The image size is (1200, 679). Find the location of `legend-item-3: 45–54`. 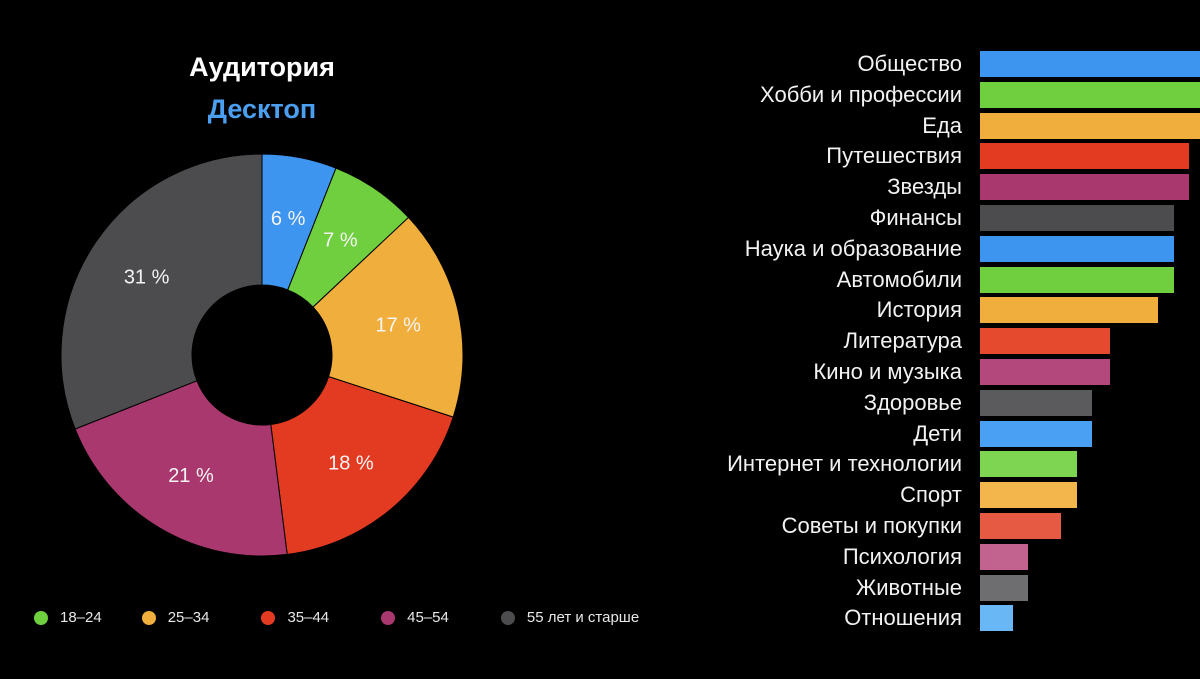

legend-item-3: 45–54 is located at coordinates (415, 617).